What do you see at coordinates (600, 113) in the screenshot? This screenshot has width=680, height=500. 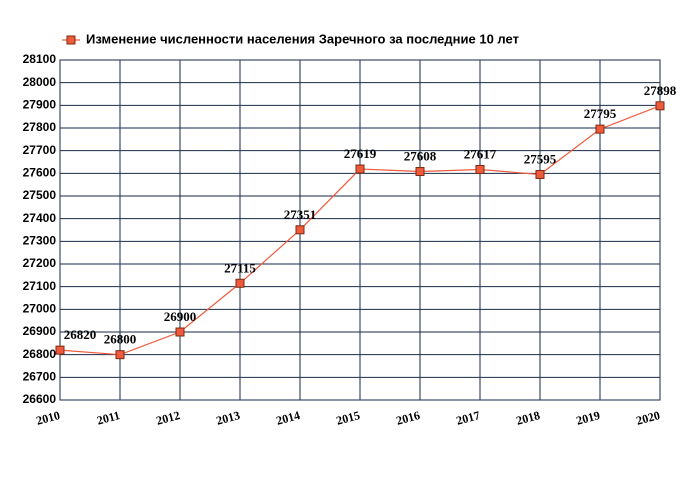 I see `data-label: 27795` at bounding box center [600, 113].